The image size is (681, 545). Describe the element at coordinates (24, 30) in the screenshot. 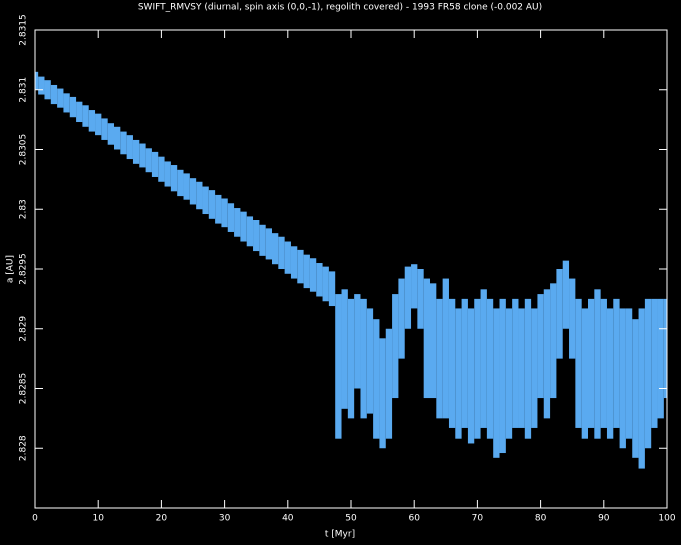

I see `y-tick-label: 2.8315` at that location.